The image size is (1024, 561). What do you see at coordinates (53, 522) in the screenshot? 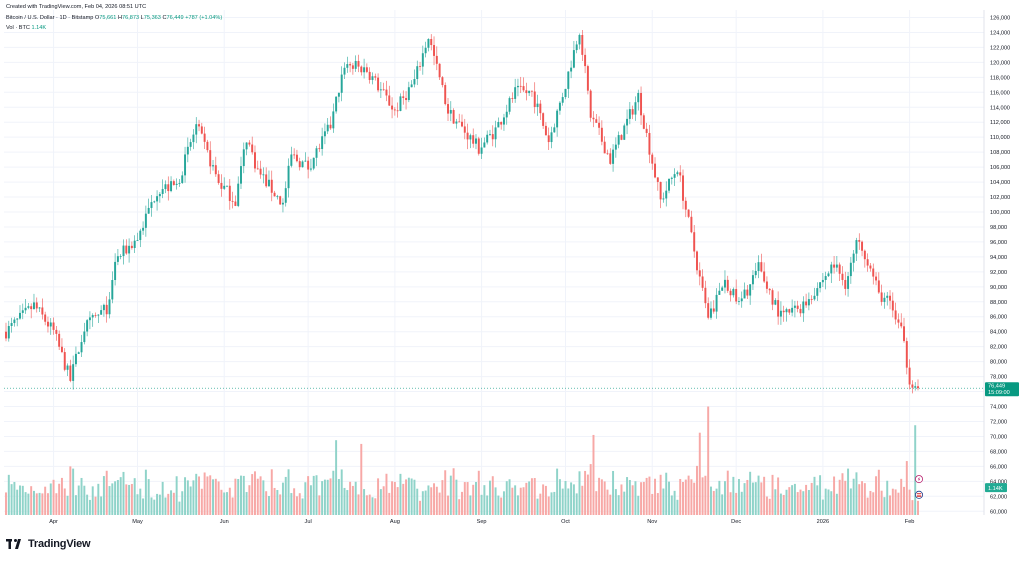
I see `x-tick-label: Apr` at bounding box center [53, 522].